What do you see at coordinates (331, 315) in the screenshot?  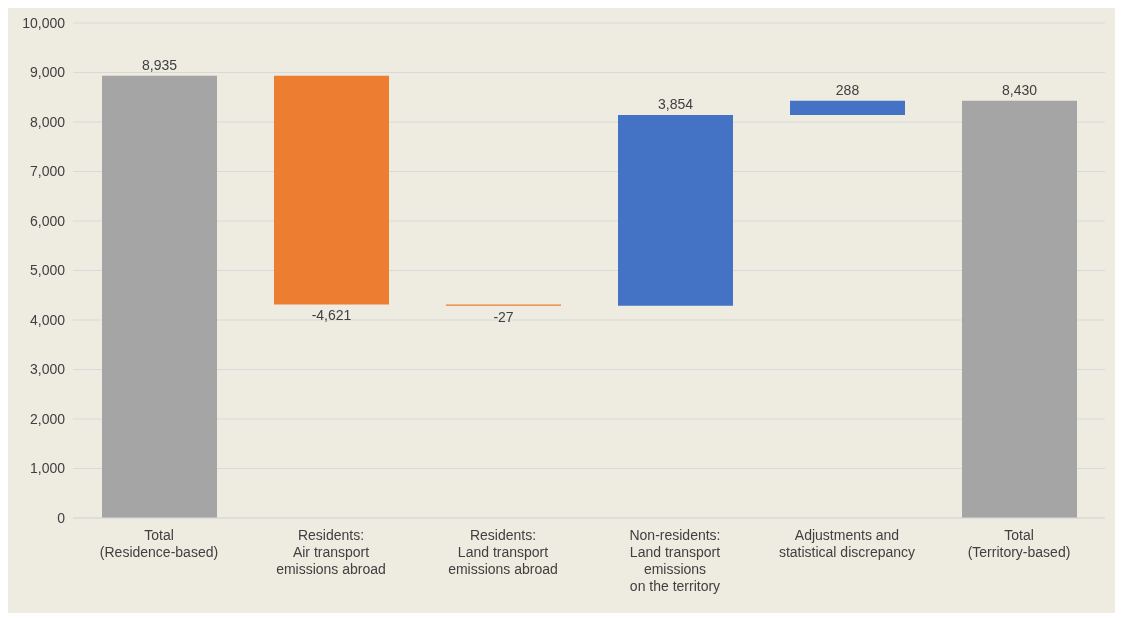 I see `data-label: -4,621` at bounding box center [331, 315].